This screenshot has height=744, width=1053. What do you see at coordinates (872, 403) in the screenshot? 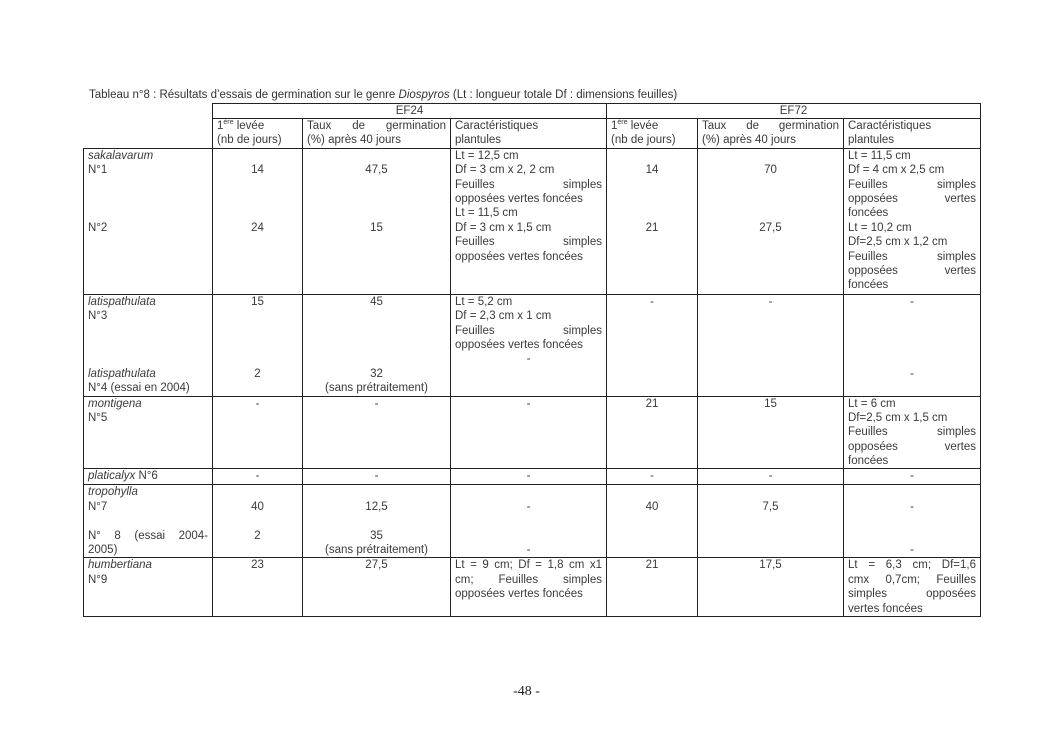
I see `cell-line: Lt = 6 cm` at bounding box center [872, 403].